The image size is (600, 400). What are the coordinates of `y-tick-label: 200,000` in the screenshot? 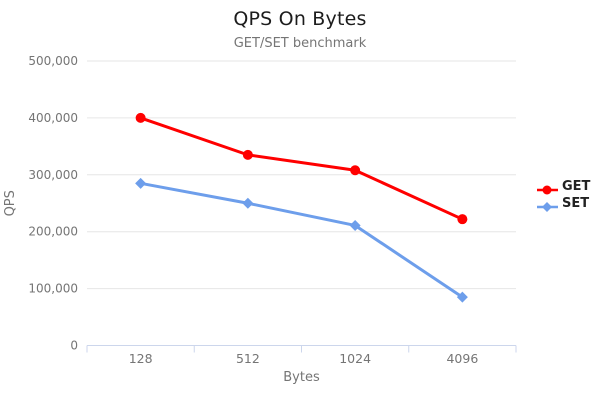 It's located at (53, 232).